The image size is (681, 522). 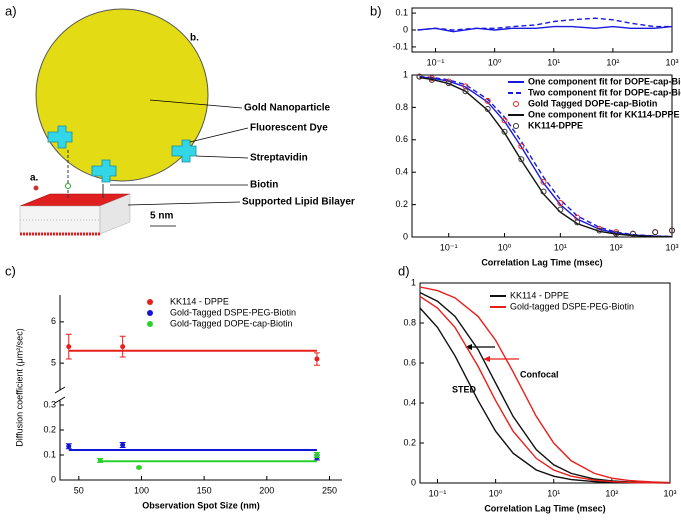 What do you see at coordinates (604, 92) in the screenshot?
I see `legend-label: Two component fit for DOPE-cap-Biotin` at bounding box center [604, 92].